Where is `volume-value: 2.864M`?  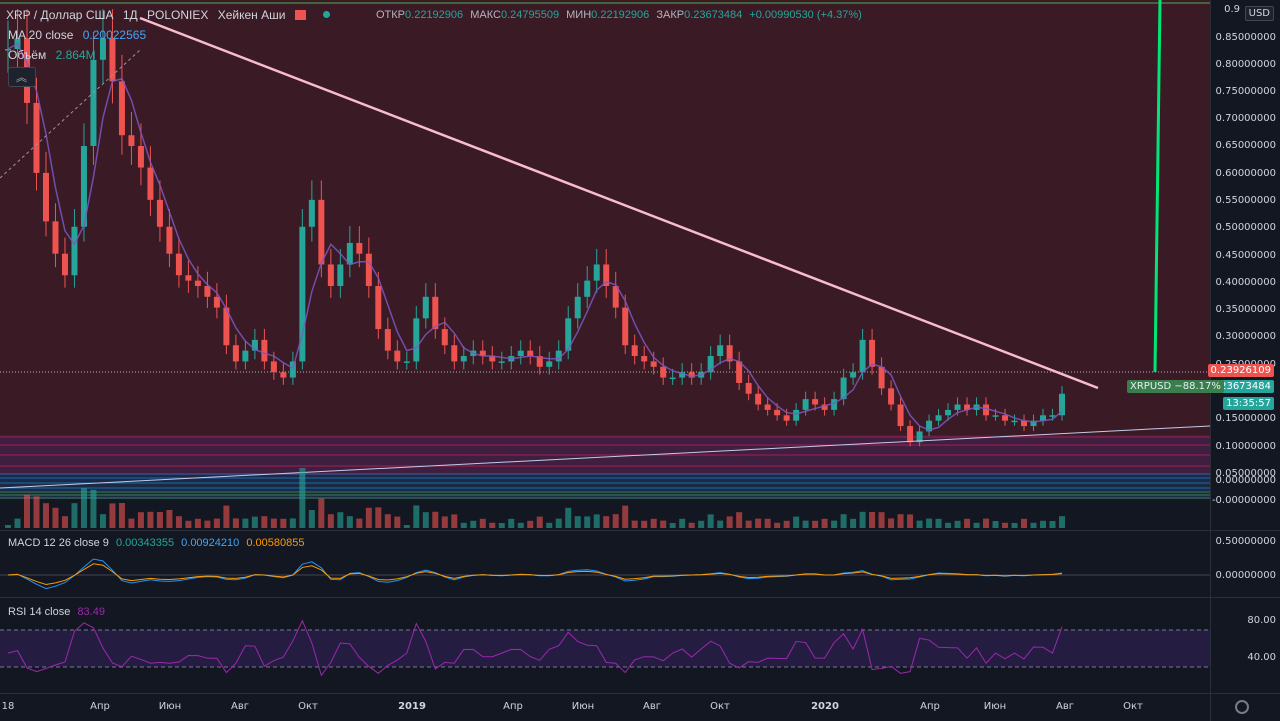
volume-value: 2.864M is located at coordinates (75, 55).